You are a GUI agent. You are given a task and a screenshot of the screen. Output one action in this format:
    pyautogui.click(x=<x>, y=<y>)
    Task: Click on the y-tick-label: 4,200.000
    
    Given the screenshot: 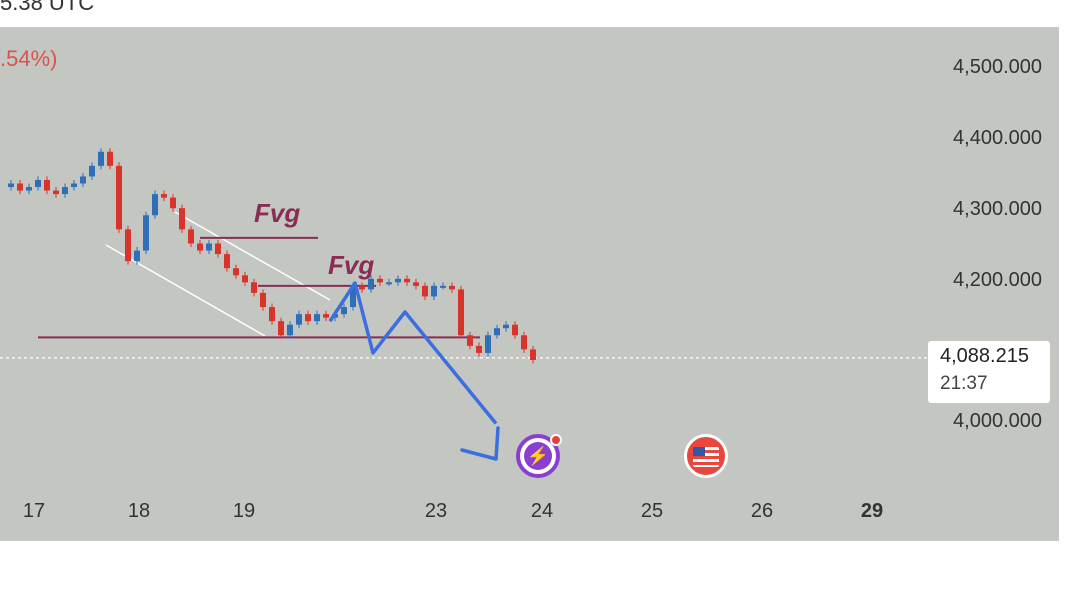 What is the action you would take?
    pyautogui.click(x=997, y=280)
    